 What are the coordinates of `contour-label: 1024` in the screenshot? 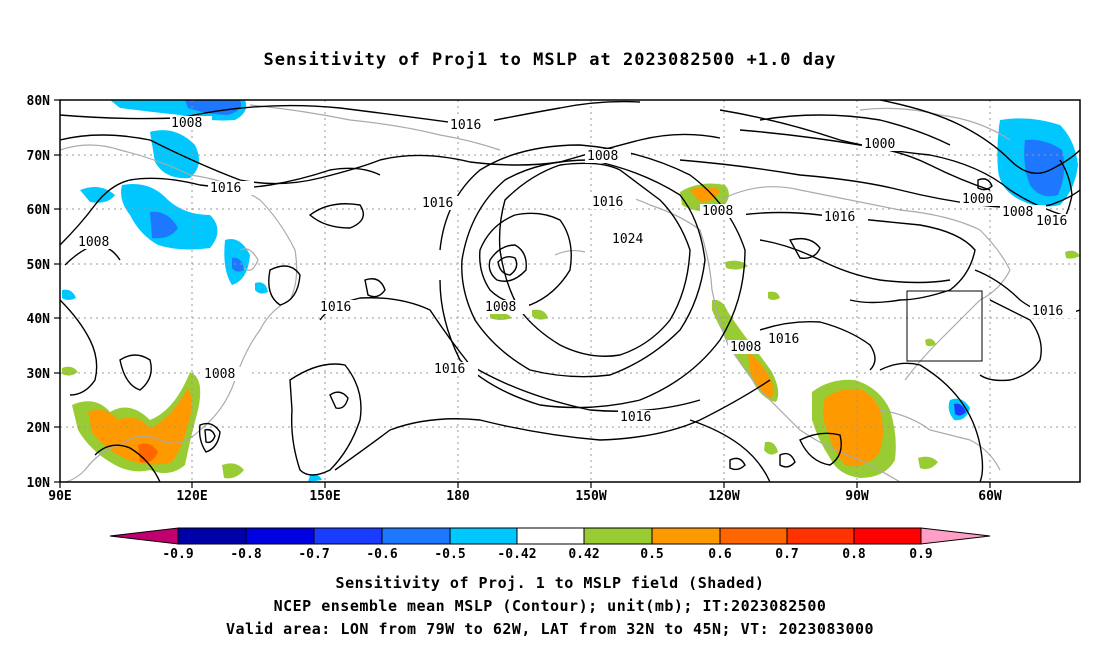 It's located at (627, 239).